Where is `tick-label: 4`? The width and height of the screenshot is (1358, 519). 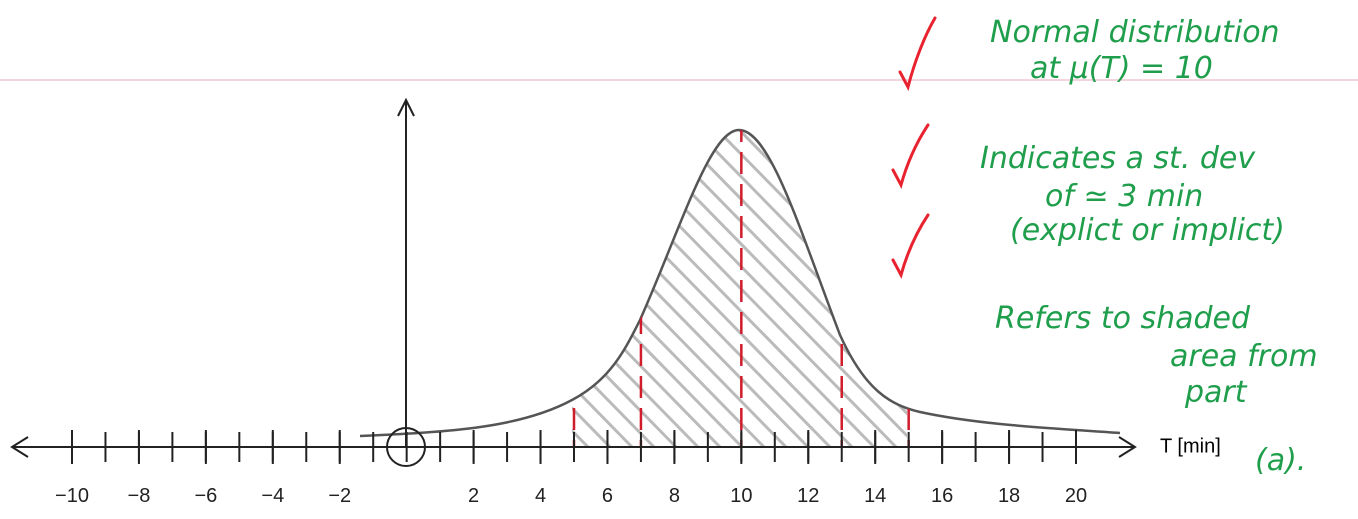
tick-label: 4 is located at coordinates (540, 496).